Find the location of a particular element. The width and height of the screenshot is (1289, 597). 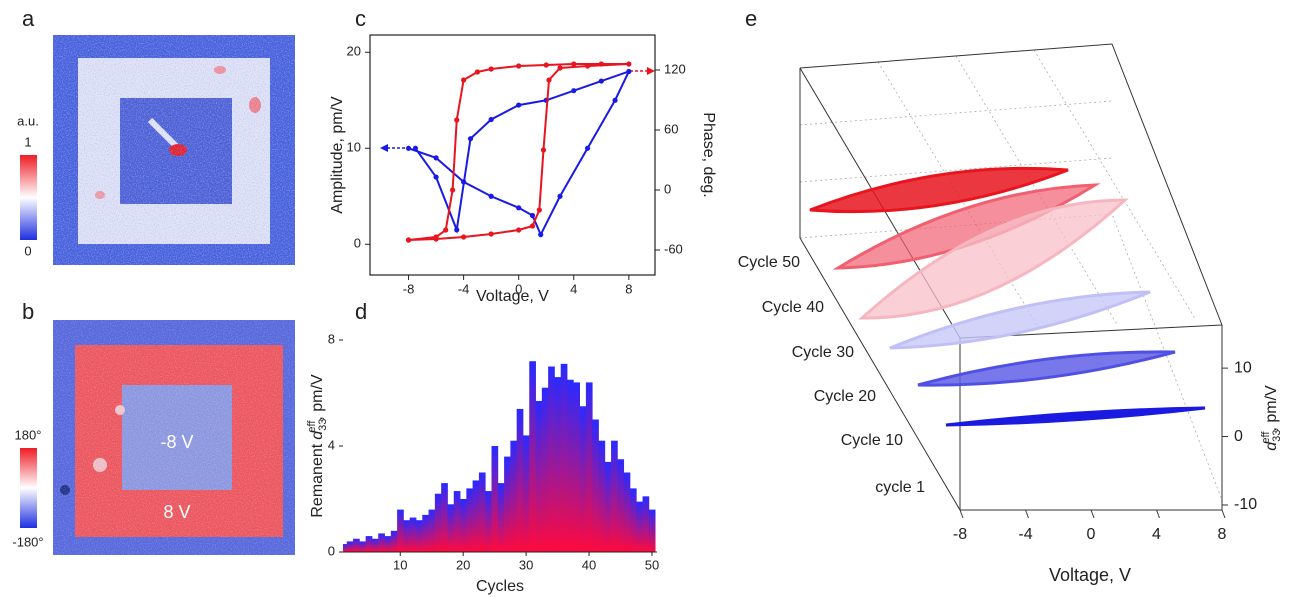

x-tick-label: 10 is located at coordinates (400, 564).